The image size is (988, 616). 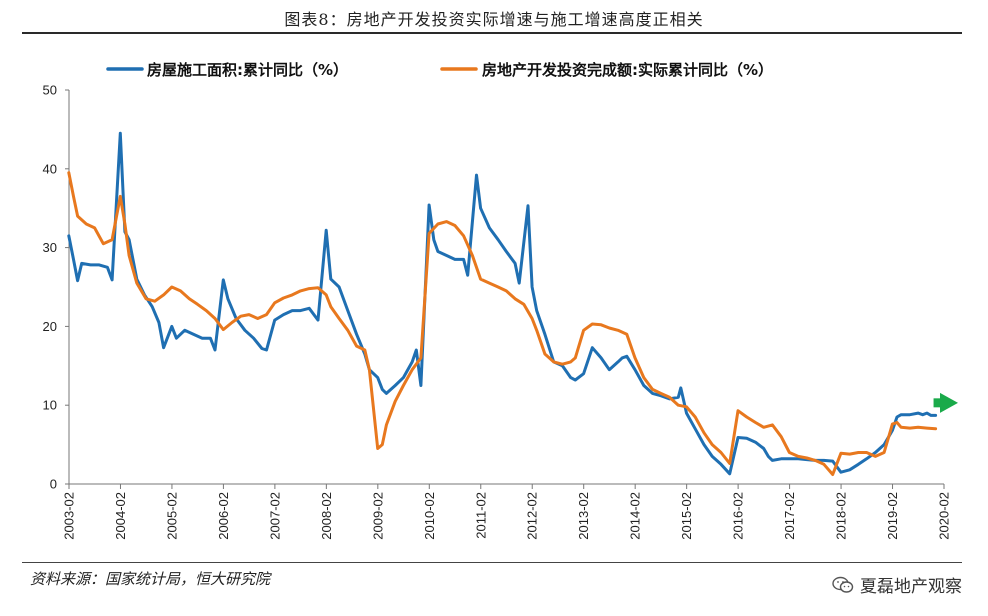 I want to click on trend-arrow-shaft, so click(x=937, y=403).